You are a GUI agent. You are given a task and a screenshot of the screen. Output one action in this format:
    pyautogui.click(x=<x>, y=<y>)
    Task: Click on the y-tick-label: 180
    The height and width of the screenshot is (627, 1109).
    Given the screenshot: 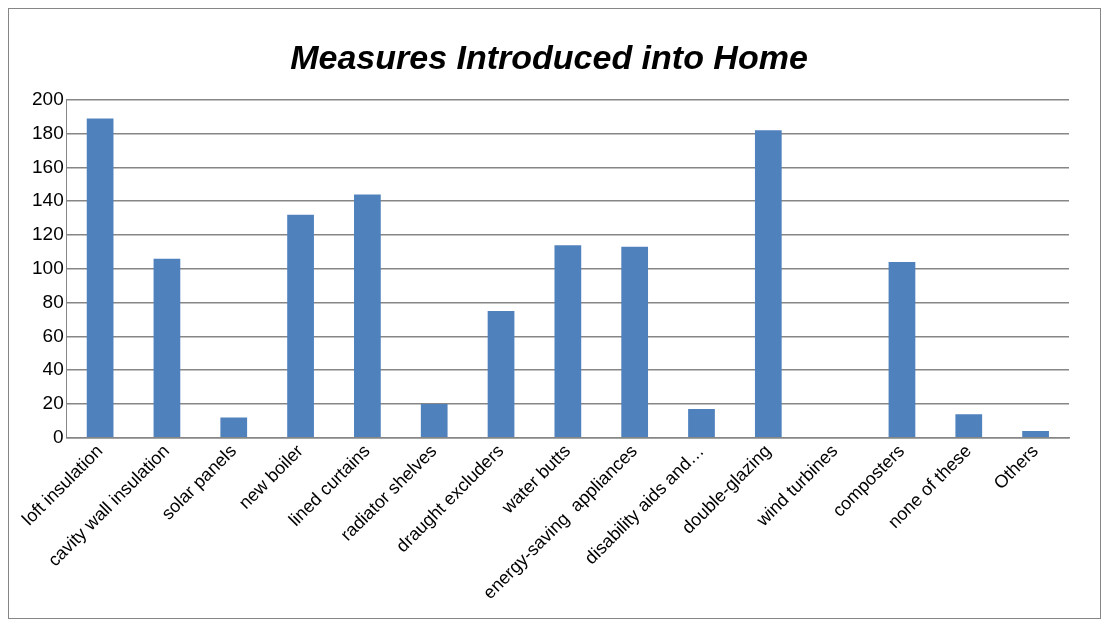 What is the action you would take?
    pyautogui.click(x=48, y=132)
    